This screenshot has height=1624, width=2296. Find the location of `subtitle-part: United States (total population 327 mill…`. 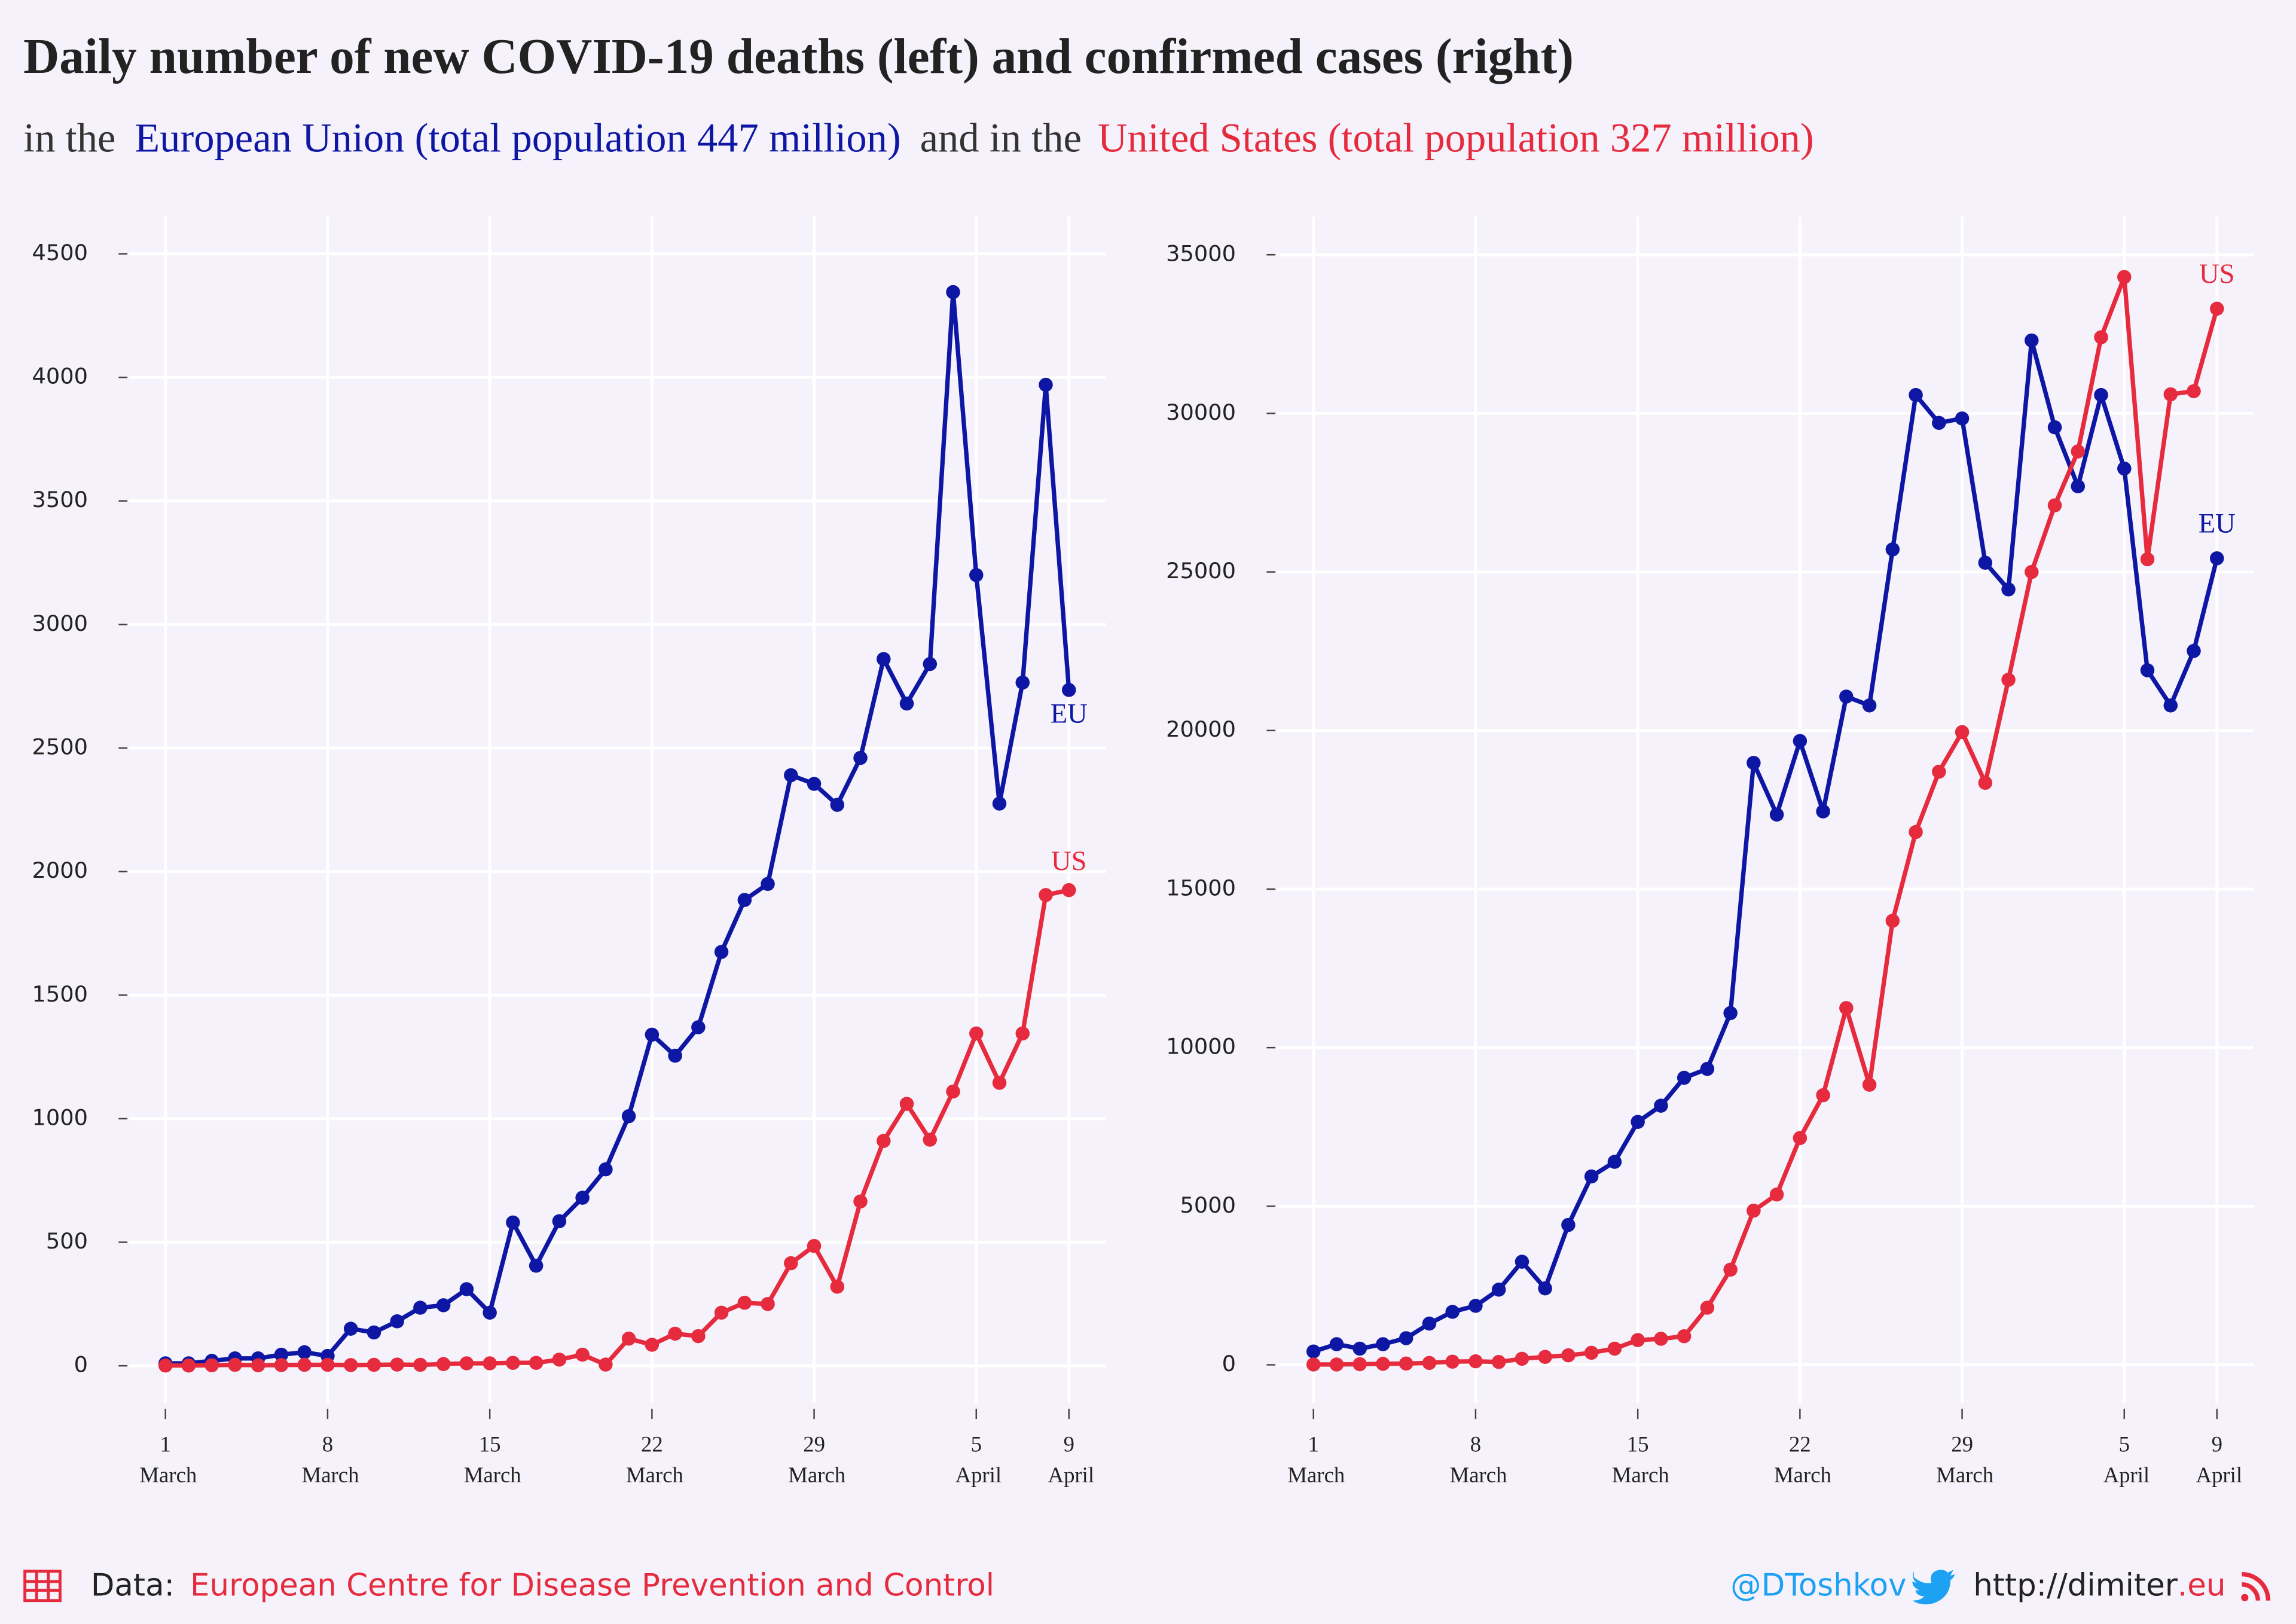

subtitle-part: United States (total population 327 mill… is located at coordinates (1456, 137).